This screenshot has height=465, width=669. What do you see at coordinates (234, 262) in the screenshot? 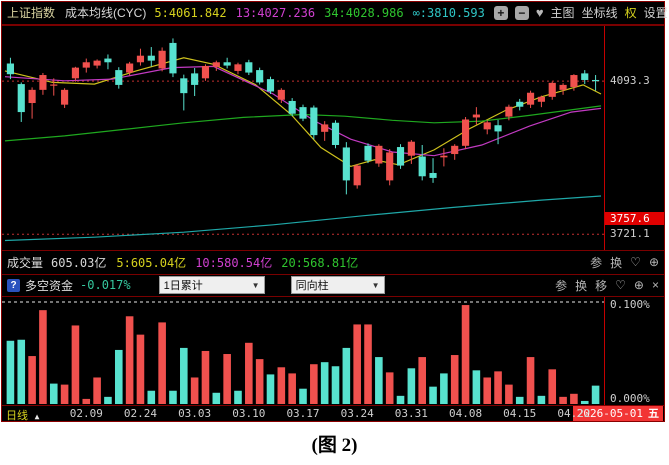
I see `volume-ma10: 10:580.54亿` at bounding box center [234, 262].